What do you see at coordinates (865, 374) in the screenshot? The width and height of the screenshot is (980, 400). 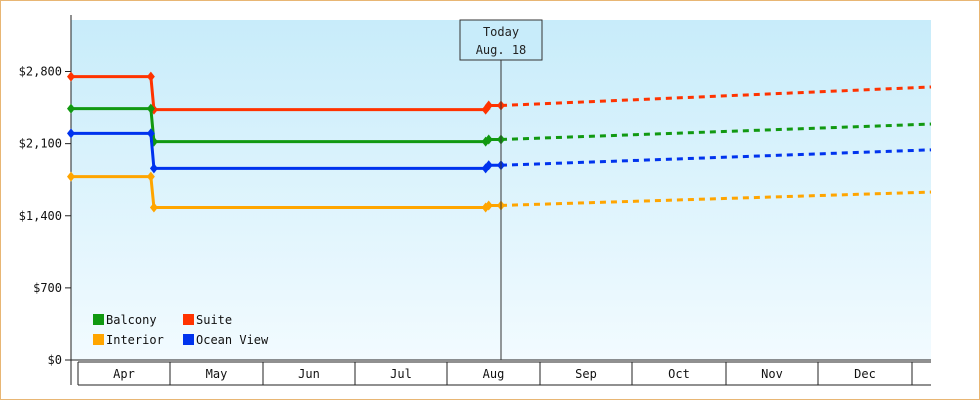 I see `x-tick-label: Dec` at bounding box center [865, 374].